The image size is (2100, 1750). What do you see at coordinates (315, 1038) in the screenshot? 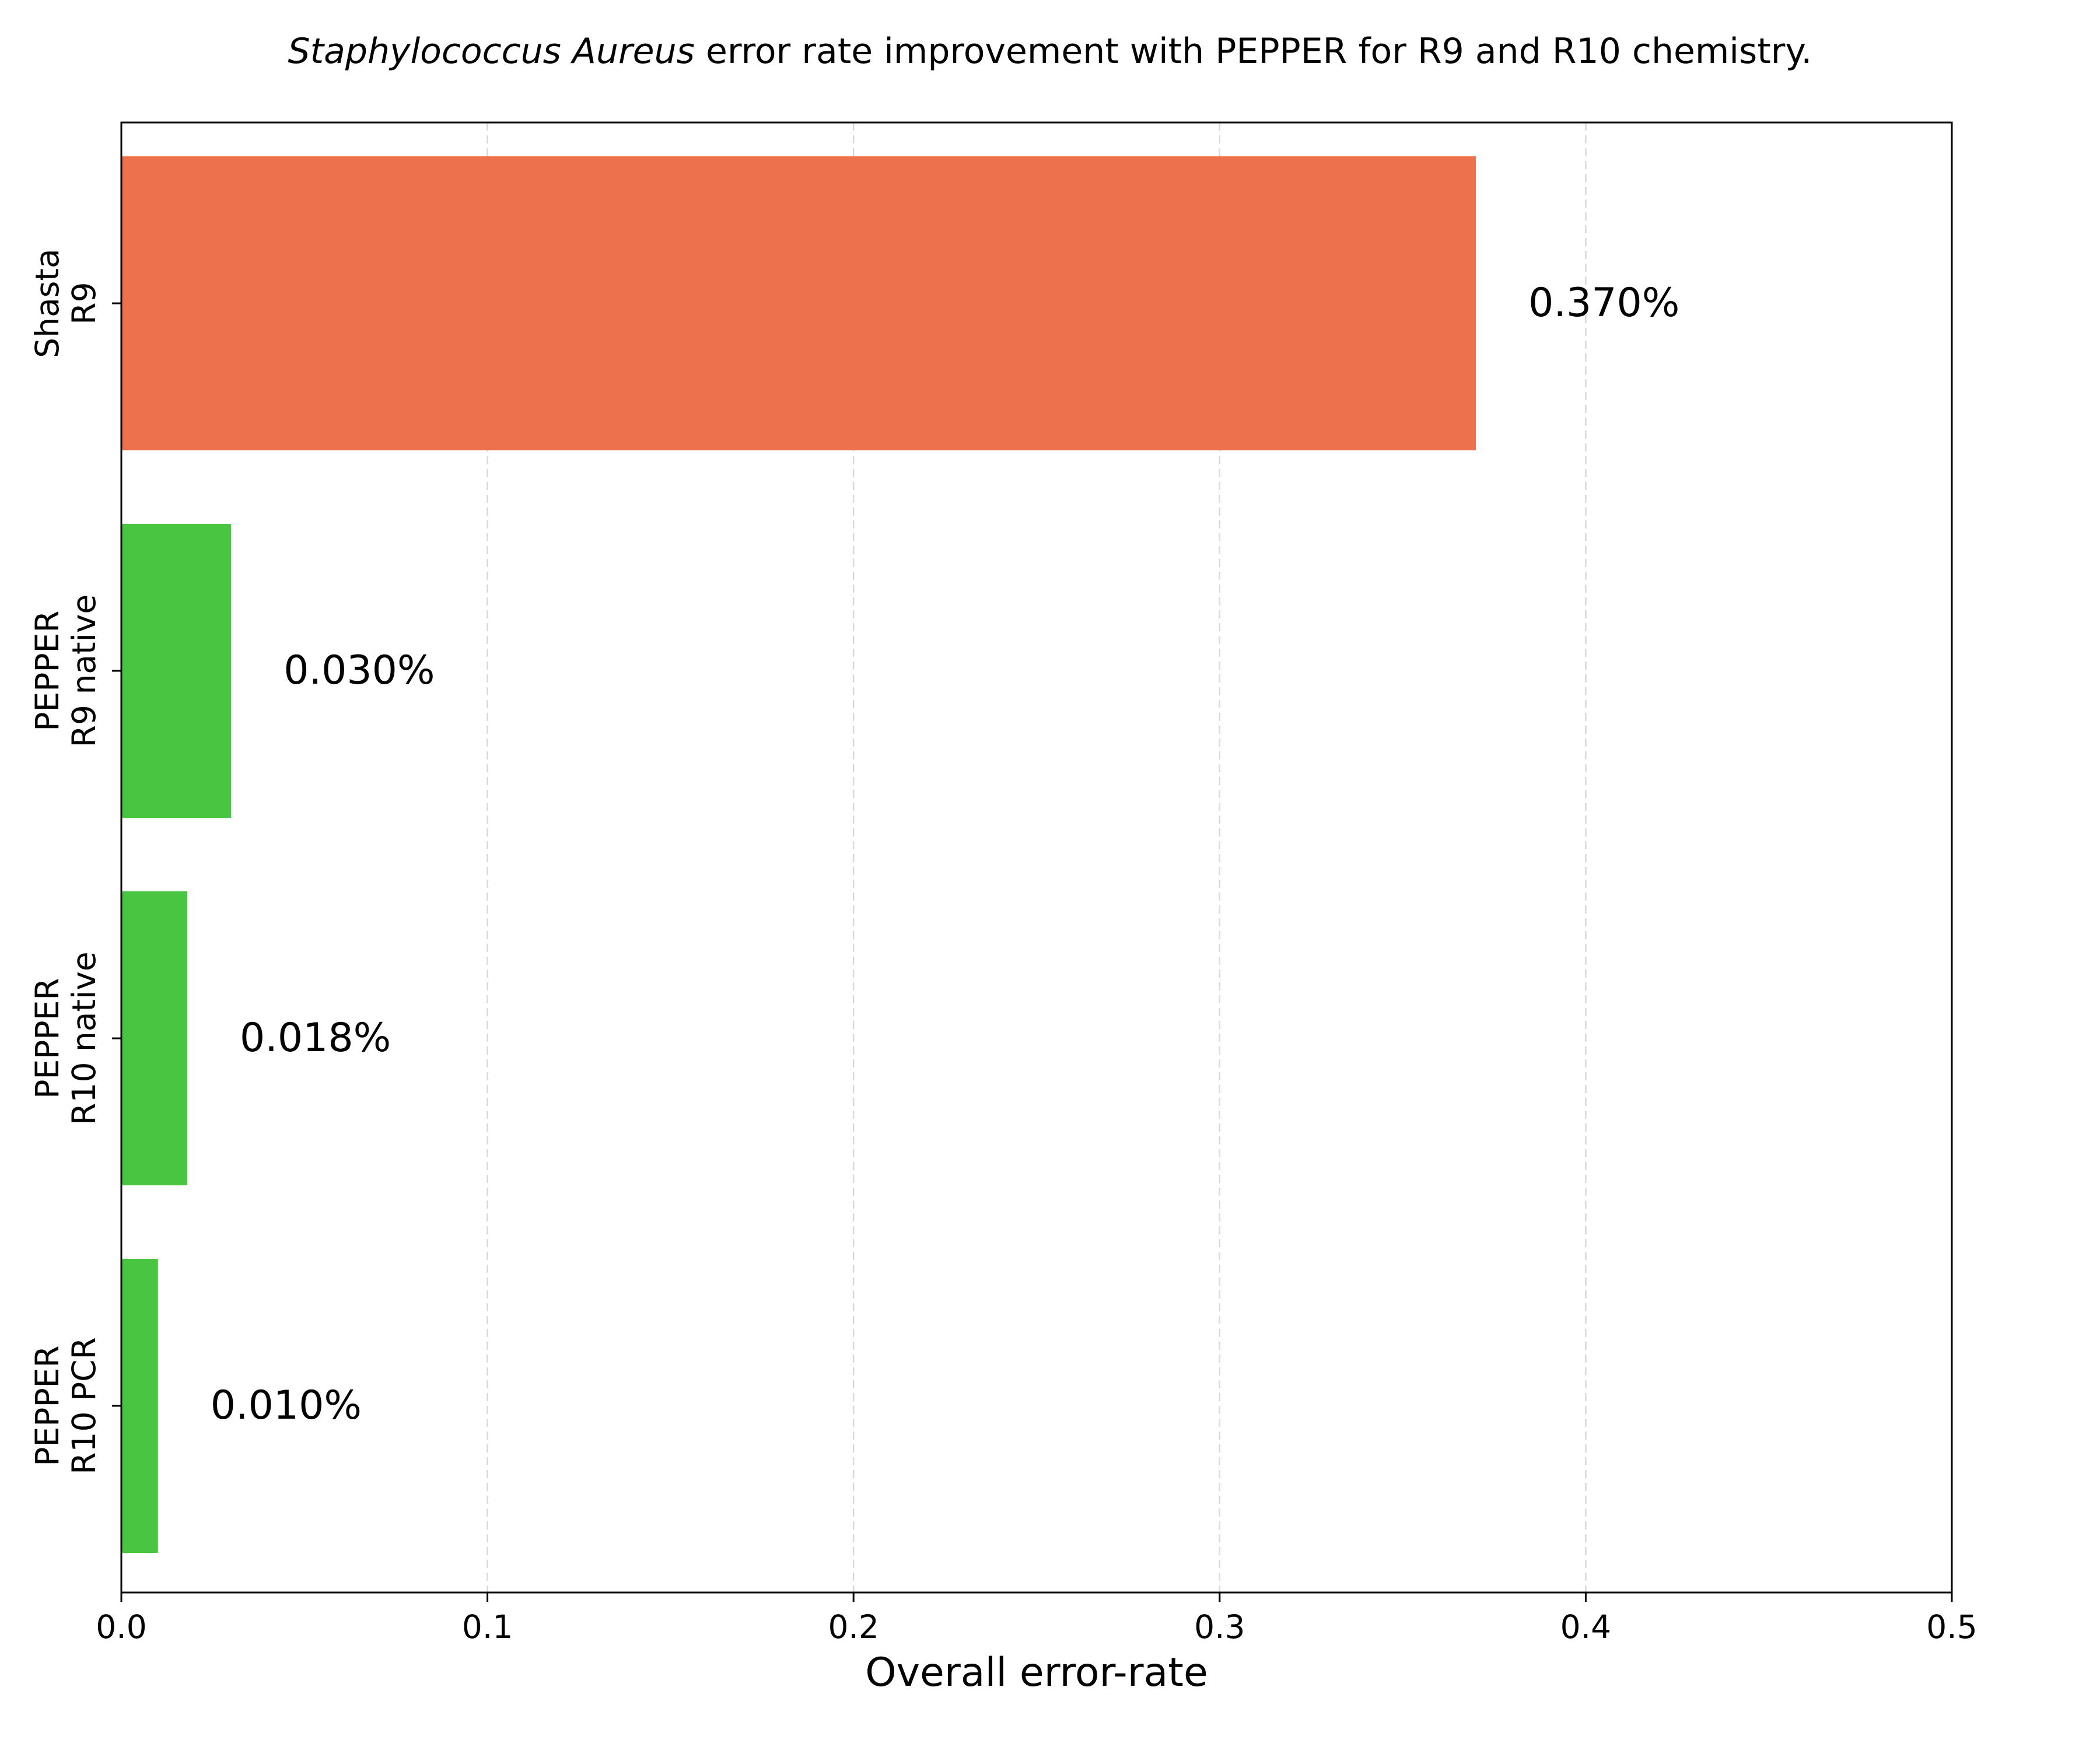
I see `bar-value-label: 0.018%` at bounding box center [315, 1038].